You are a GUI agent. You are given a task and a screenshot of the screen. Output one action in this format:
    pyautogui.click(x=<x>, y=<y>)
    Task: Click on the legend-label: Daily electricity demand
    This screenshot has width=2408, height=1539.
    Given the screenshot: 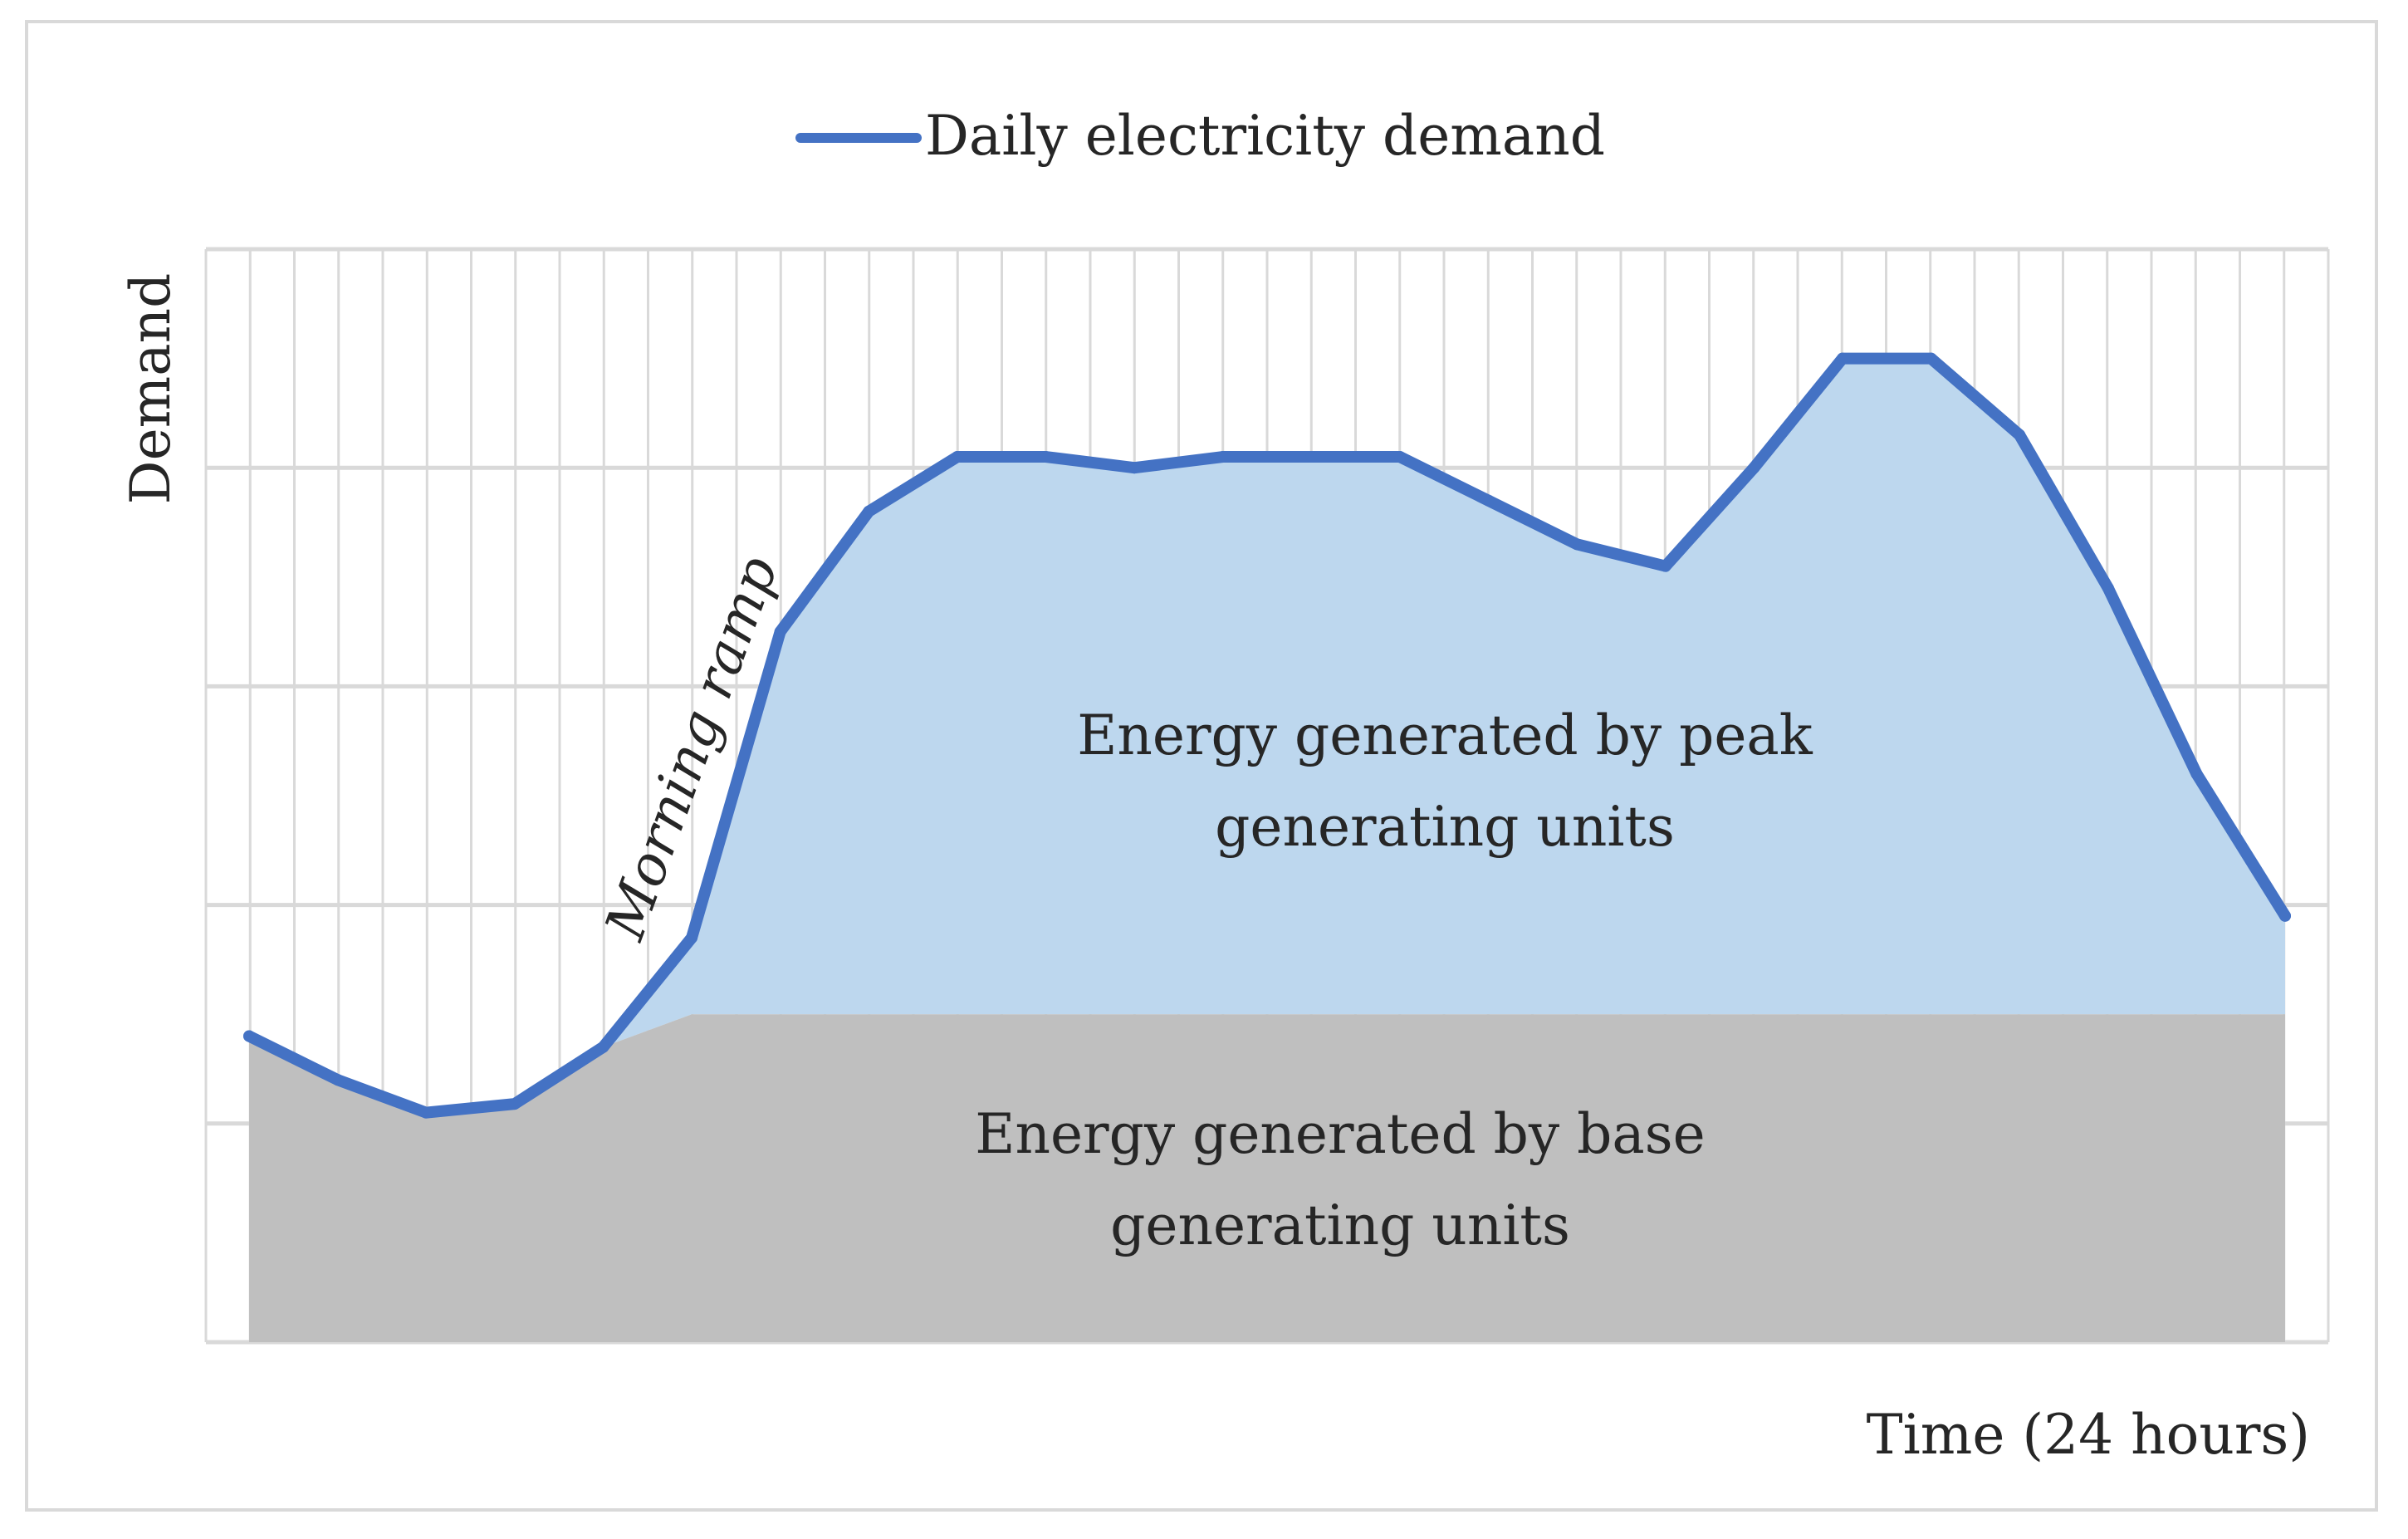 What is the action you would take?
    pyautogui.click(x=1265, y=136)
    